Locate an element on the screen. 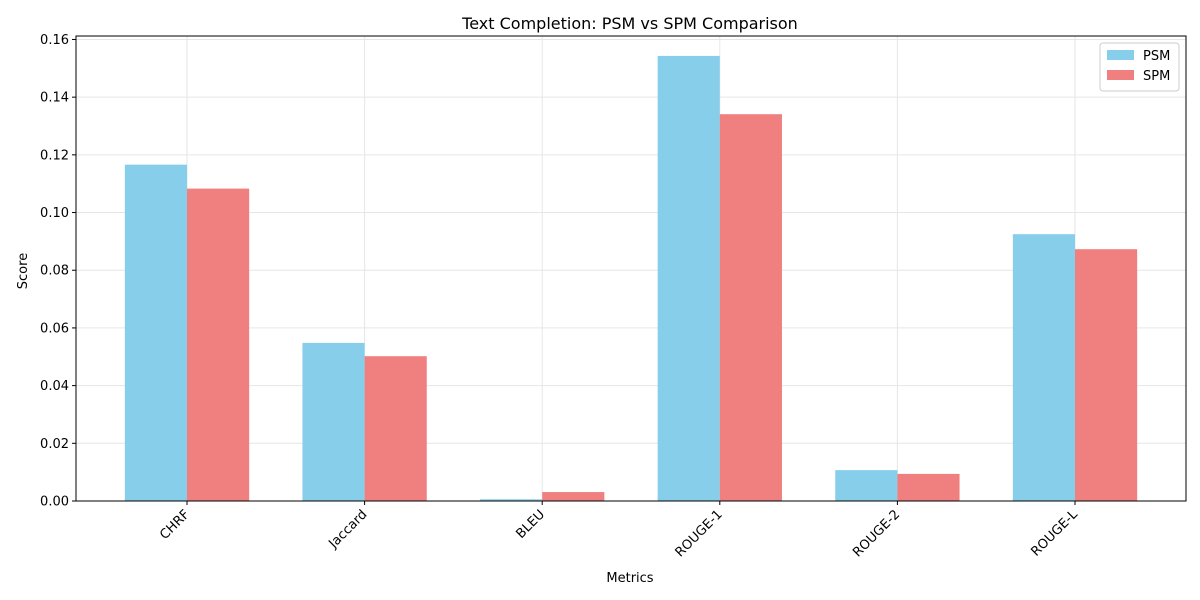  legend: PSM SPM is located at coordinates (1139, 67).